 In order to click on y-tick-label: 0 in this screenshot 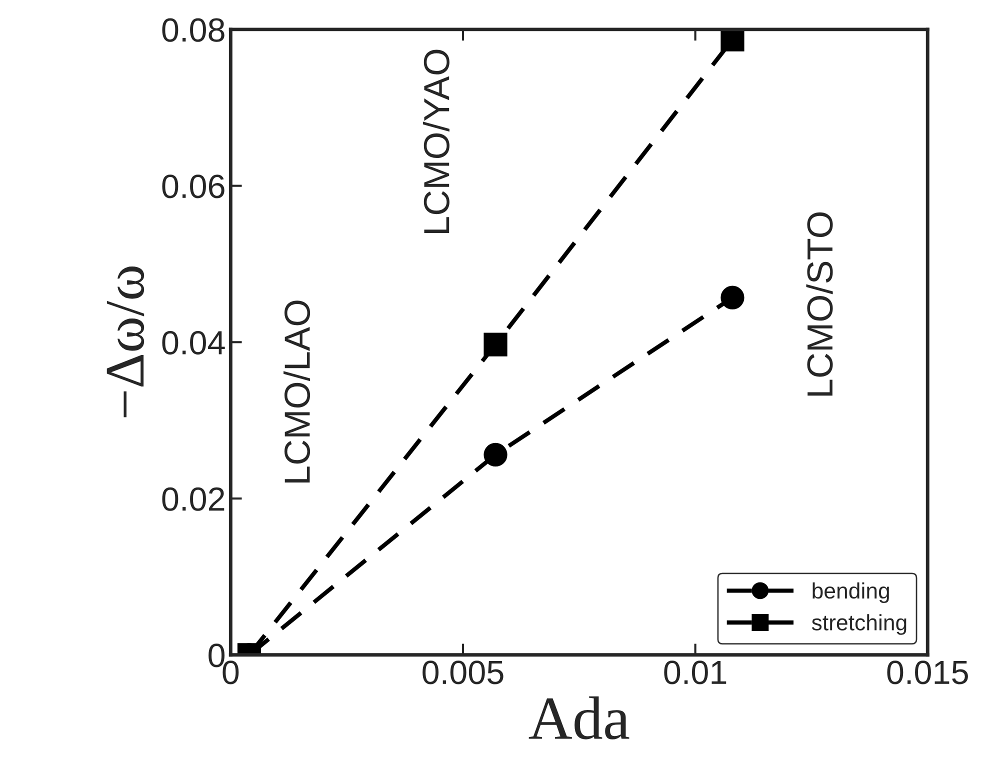, I will do `click(216, 656)`.